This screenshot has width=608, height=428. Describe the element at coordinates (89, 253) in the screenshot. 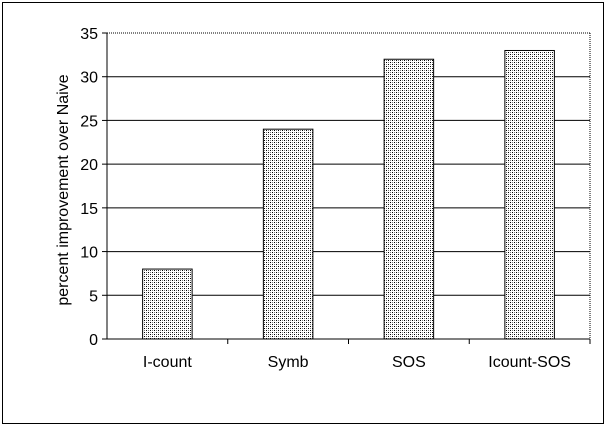

I see `y-tick-label: 10` at that location.